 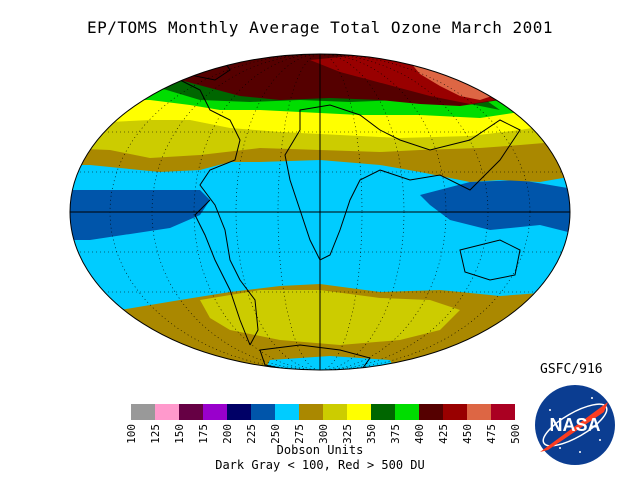 I want to click on colorbar-tick-label: 325, so click(x=347, y=434).